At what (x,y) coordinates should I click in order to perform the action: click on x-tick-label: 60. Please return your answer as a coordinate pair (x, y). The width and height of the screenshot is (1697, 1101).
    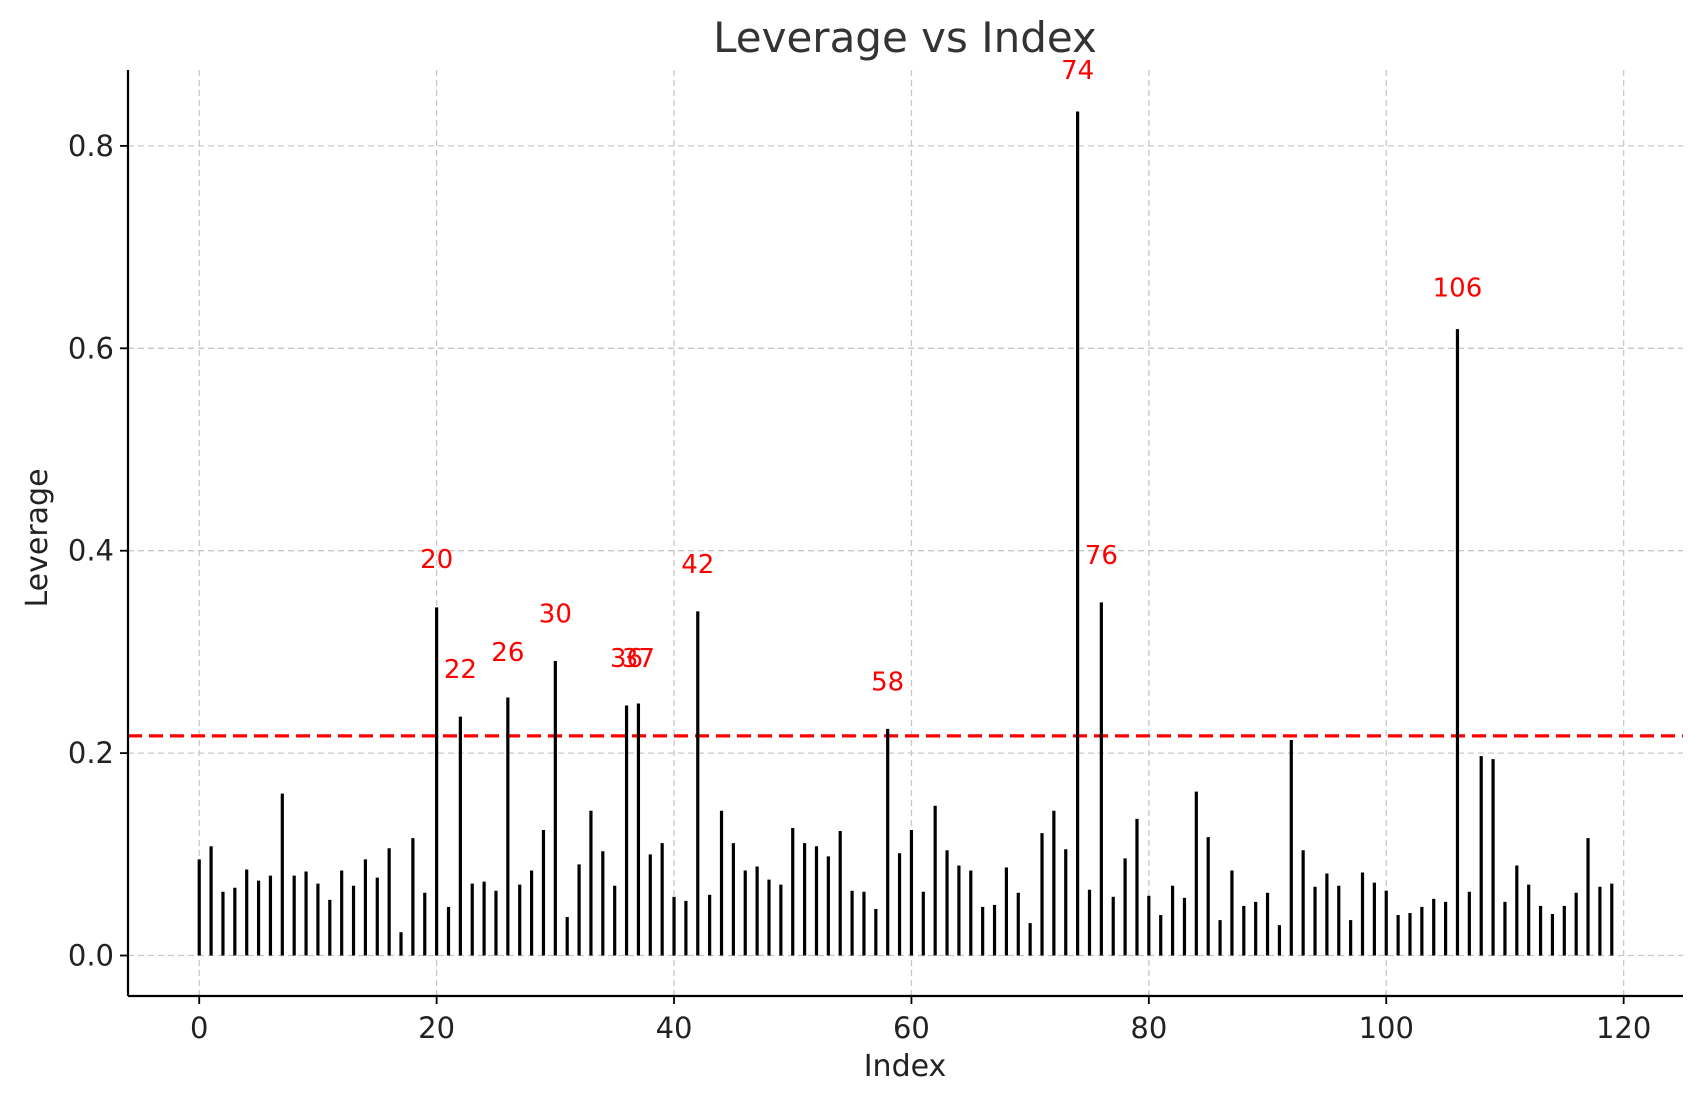
    Looking at the image, I should click on (911, 1028).